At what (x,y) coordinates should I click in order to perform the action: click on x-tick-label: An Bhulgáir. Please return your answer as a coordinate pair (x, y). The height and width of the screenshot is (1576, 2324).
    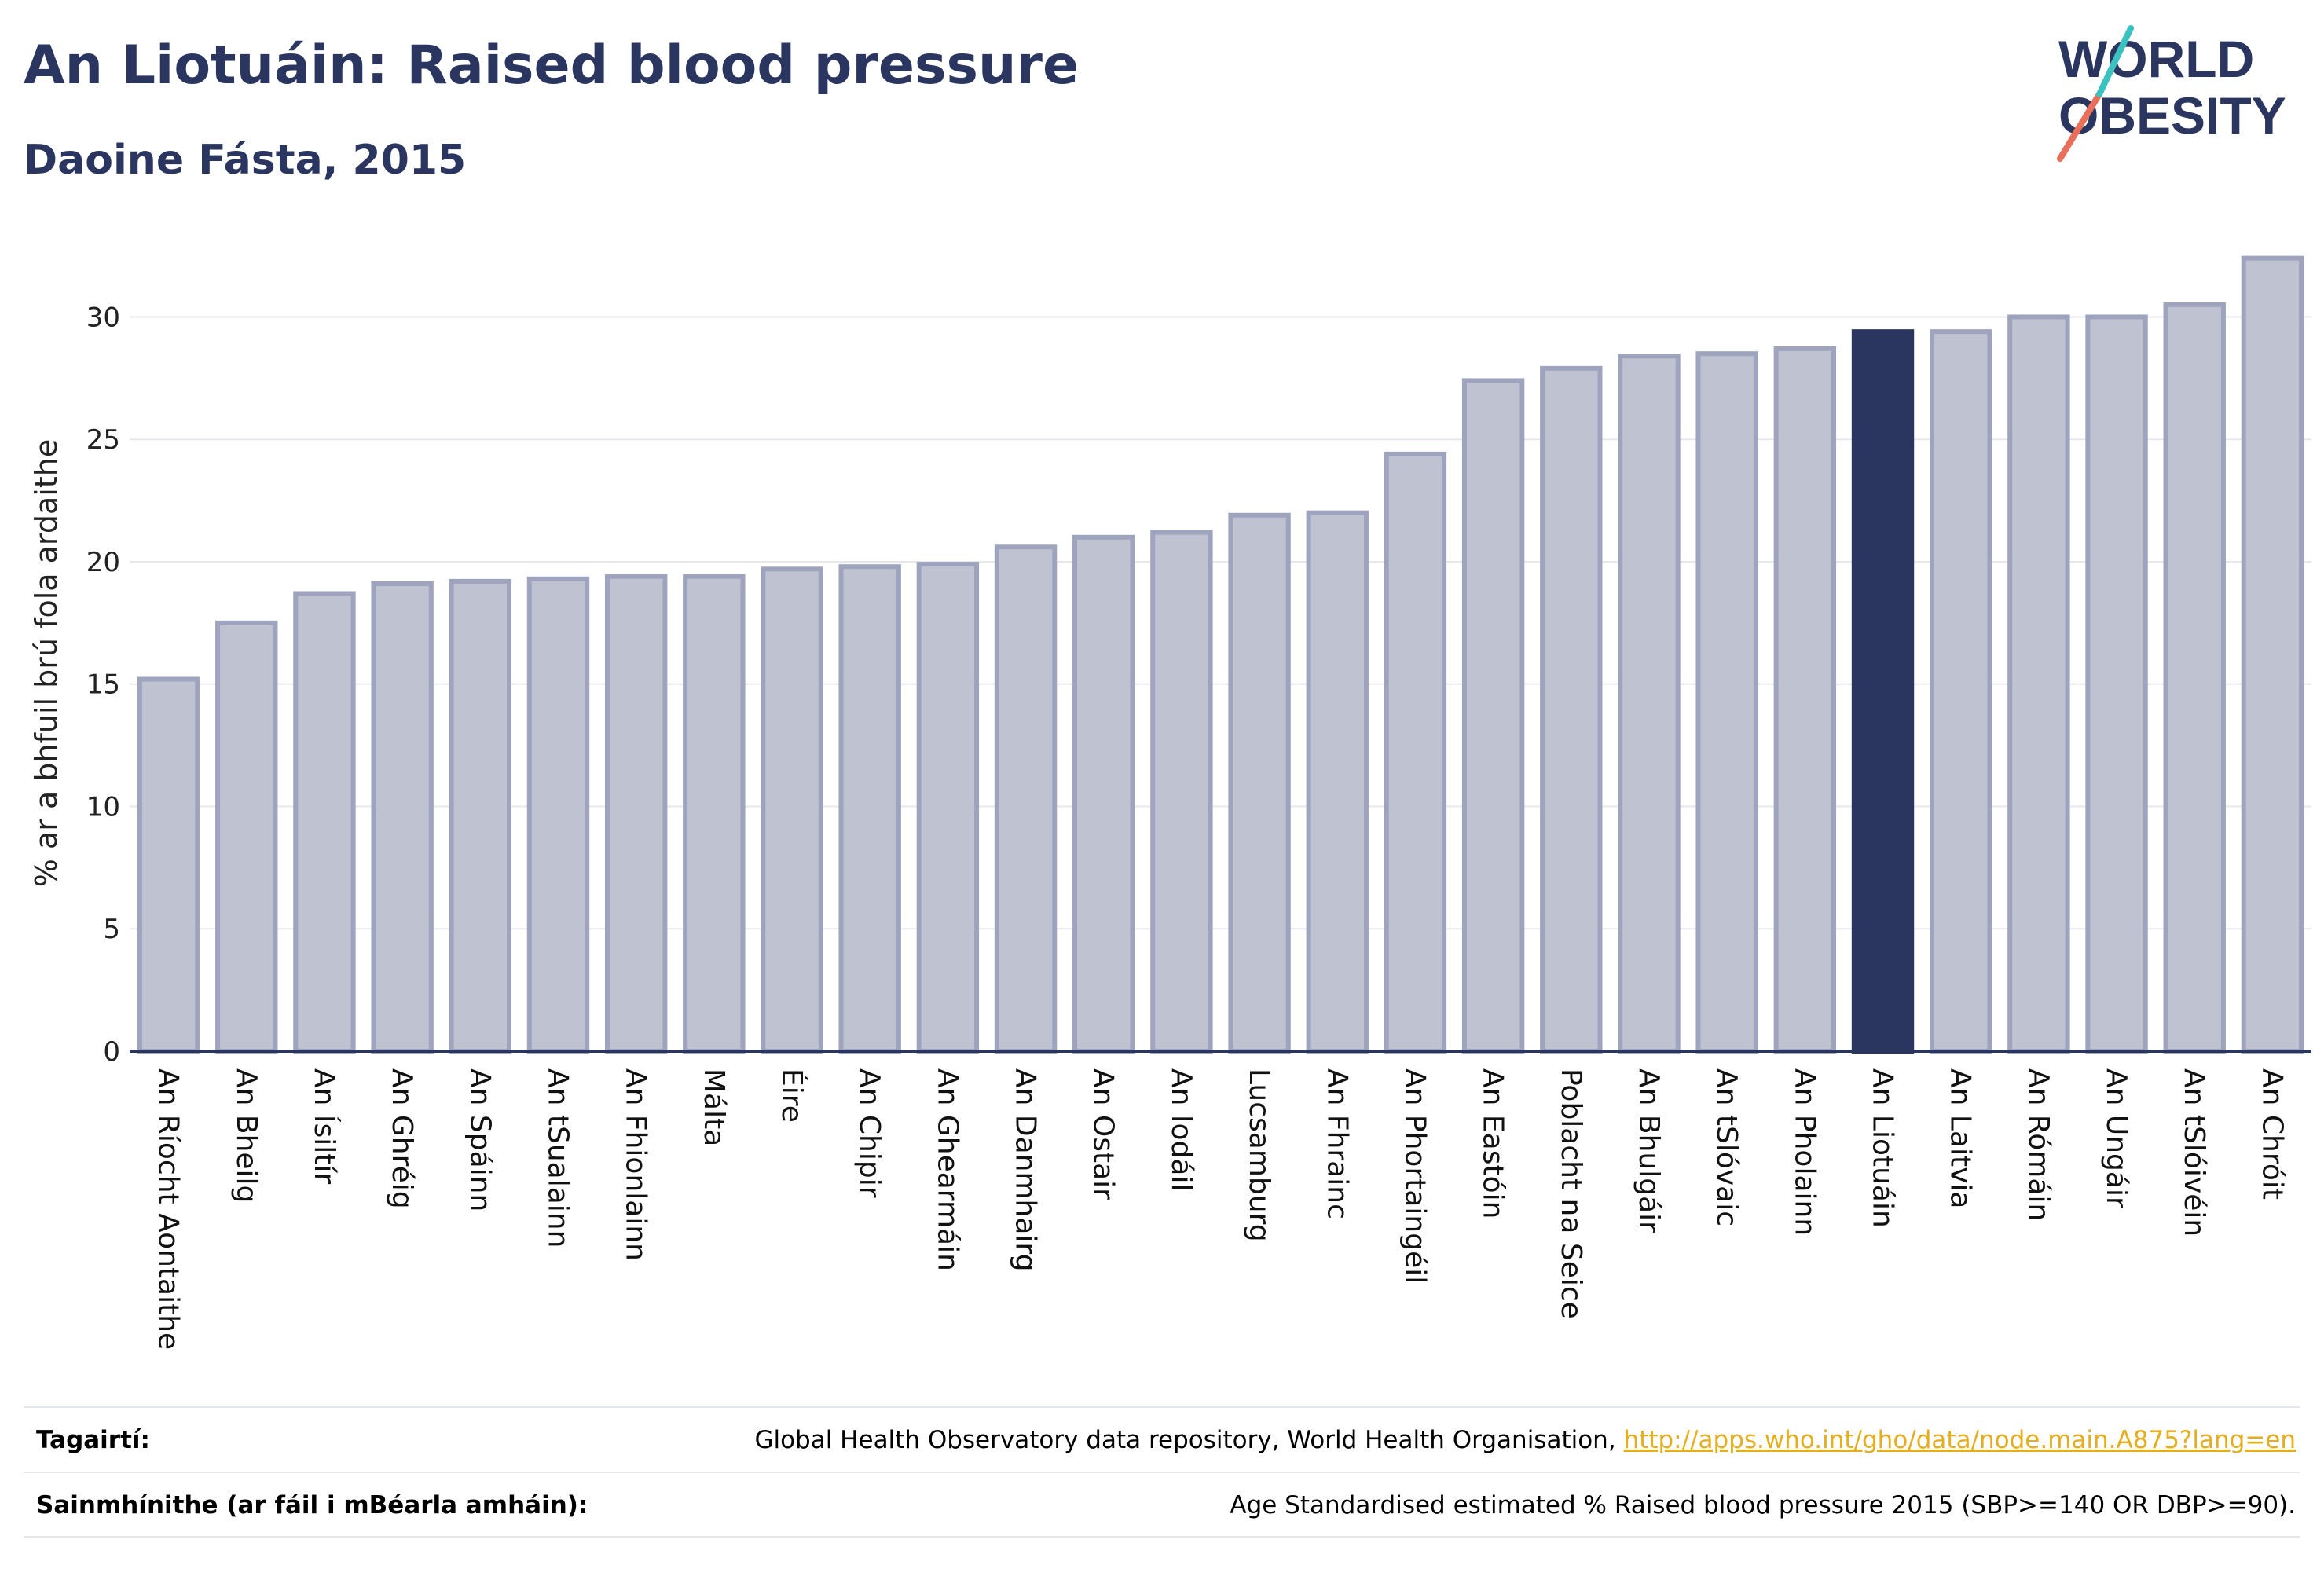
    Looking at the image, I should click on (1649, 1150).